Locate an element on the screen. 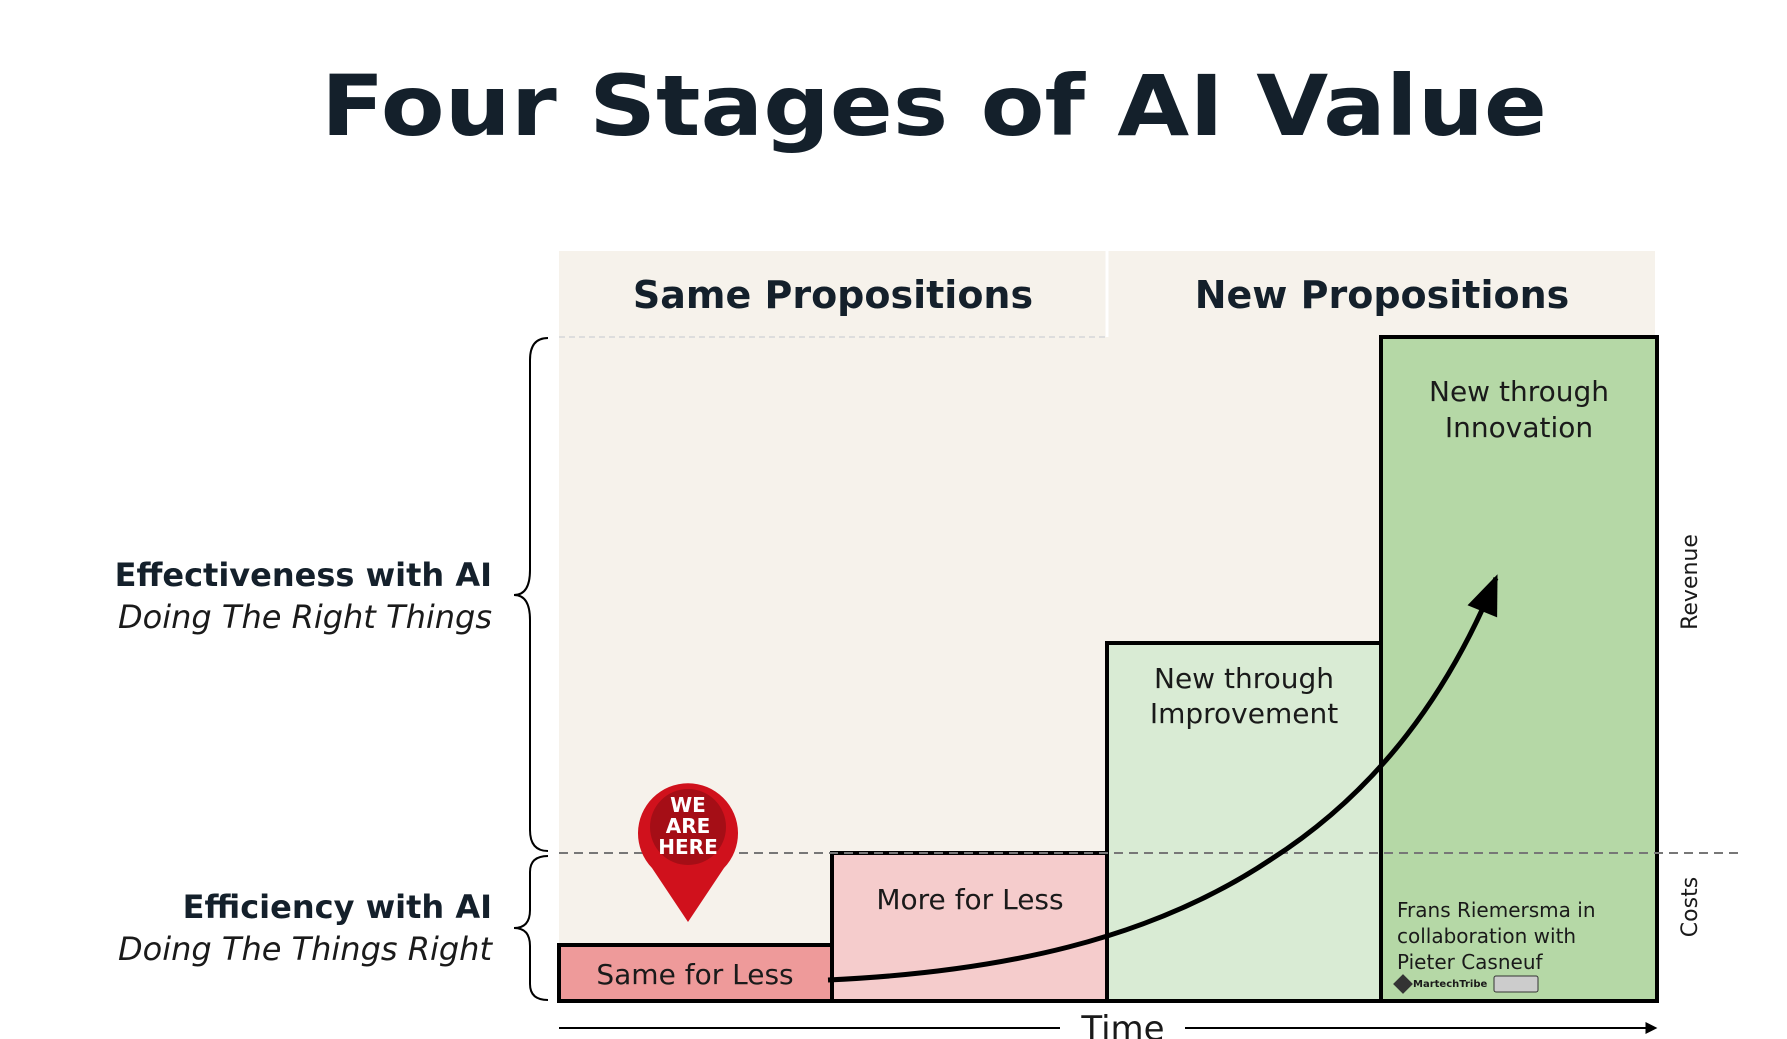  logo: MartechTribe is located at coordinates (1450, 984).